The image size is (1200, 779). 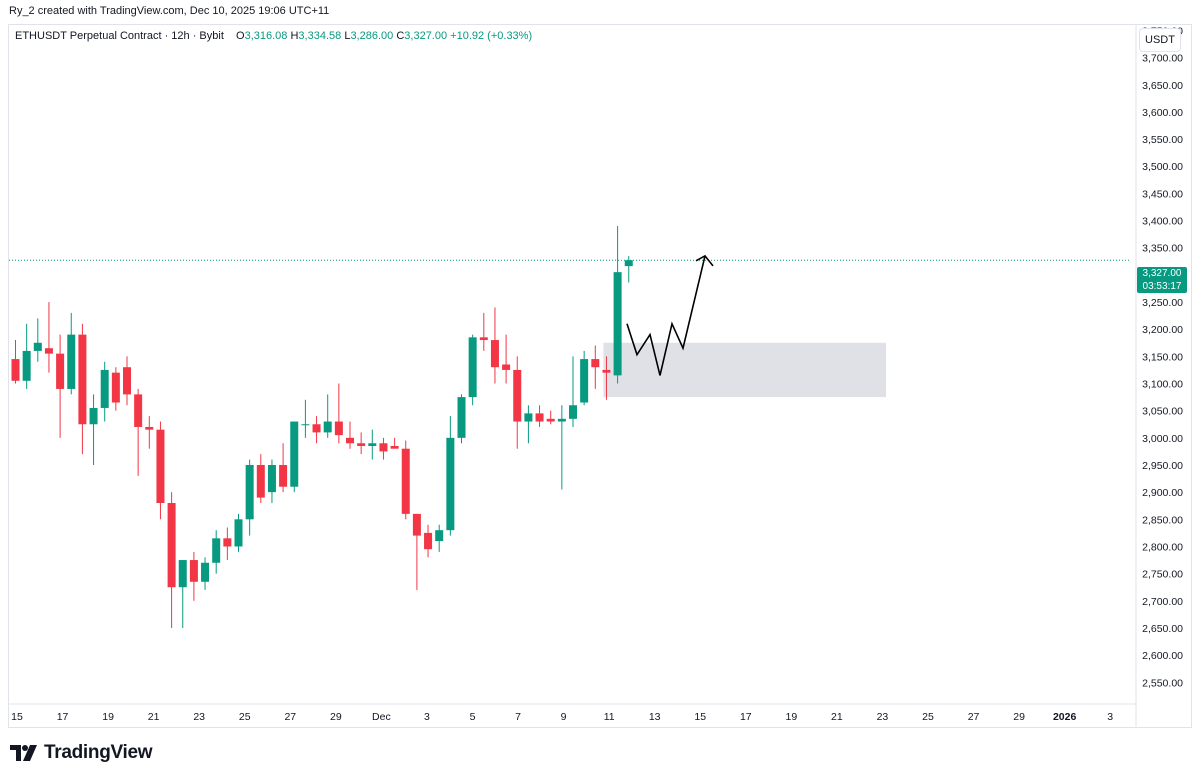 What do you see at coordinates (1162, 629) in the screenshot?
I see `y-tick-label: 2,650.00` at bounding box center [1162, 629].